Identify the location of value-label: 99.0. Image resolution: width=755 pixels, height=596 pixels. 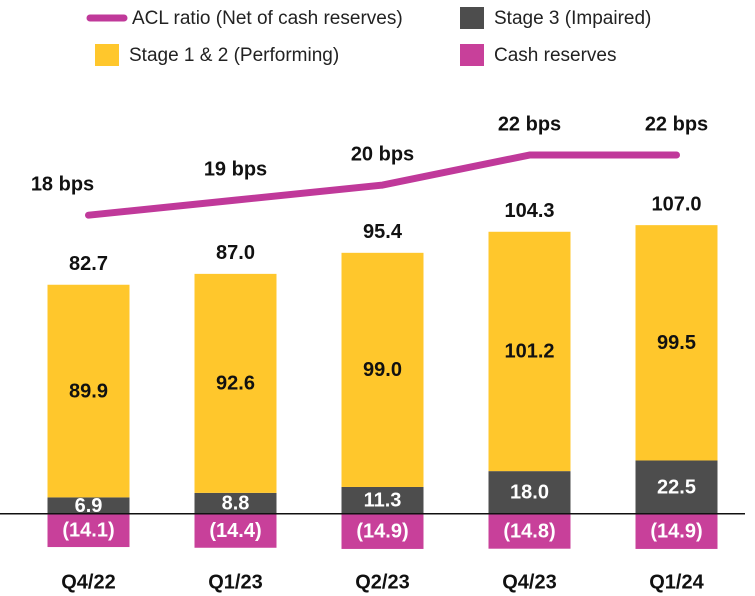
(382, 370).